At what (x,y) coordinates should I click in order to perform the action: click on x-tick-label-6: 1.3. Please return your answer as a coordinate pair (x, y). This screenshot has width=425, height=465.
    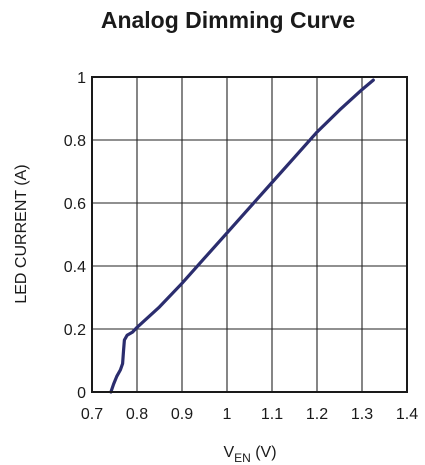
    Looking at the image, I should click on (362, 414).